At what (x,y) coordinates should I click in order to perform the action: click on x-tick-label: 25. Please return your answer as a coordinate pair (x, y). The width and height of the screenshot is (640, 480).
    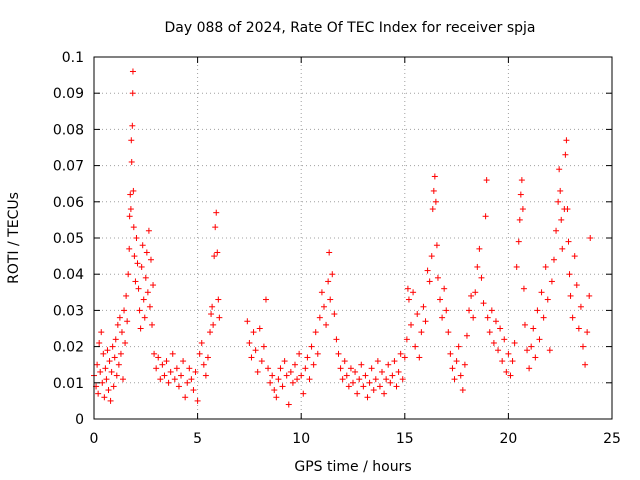
    Looking at the image, I should click on (612, 439).